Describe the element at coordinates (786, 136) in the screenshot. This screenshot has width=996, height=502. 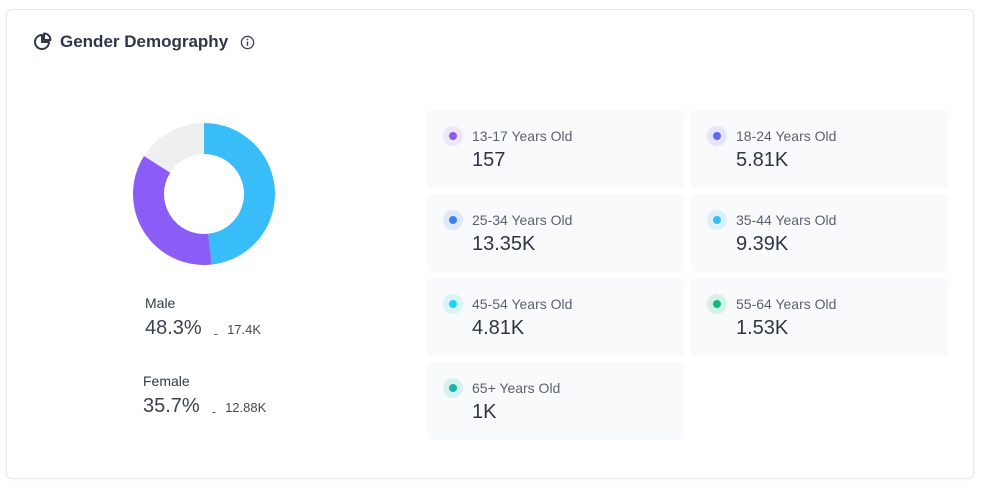
I see `age-label: 18-24 Years Old` at that location.